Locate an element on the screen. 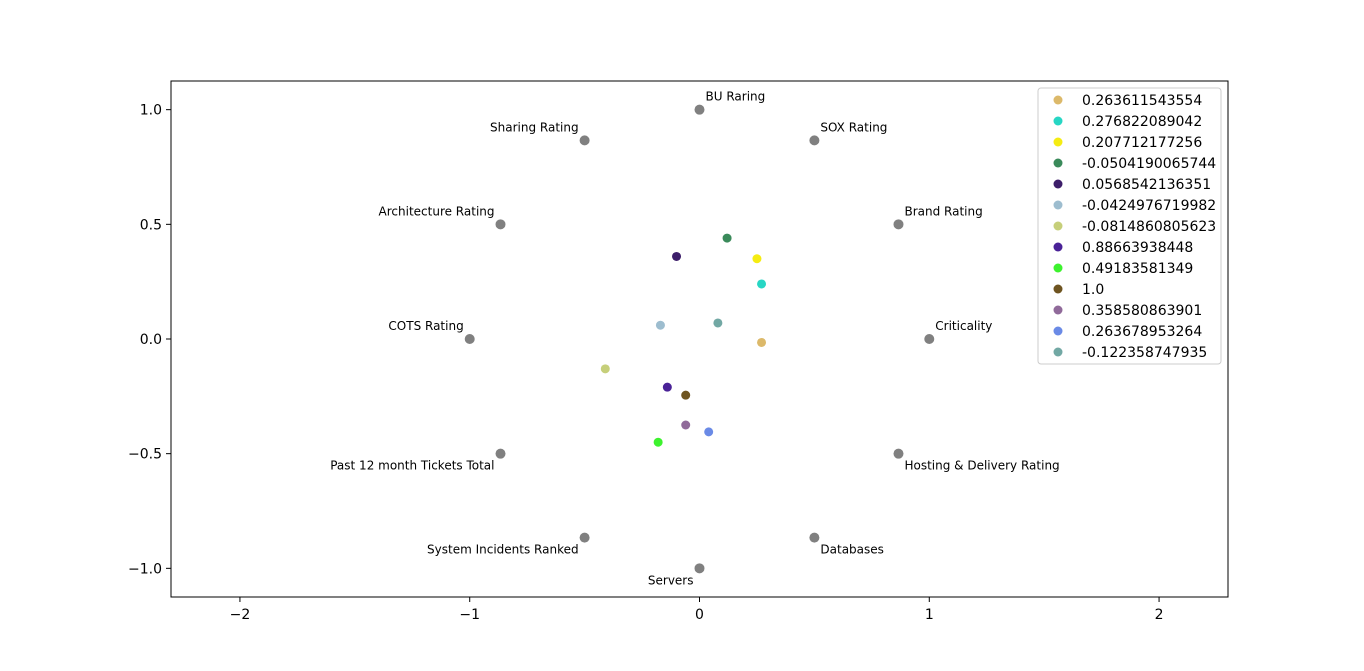  y-tick-label: 1.0 is located at coordinates (151, 111).